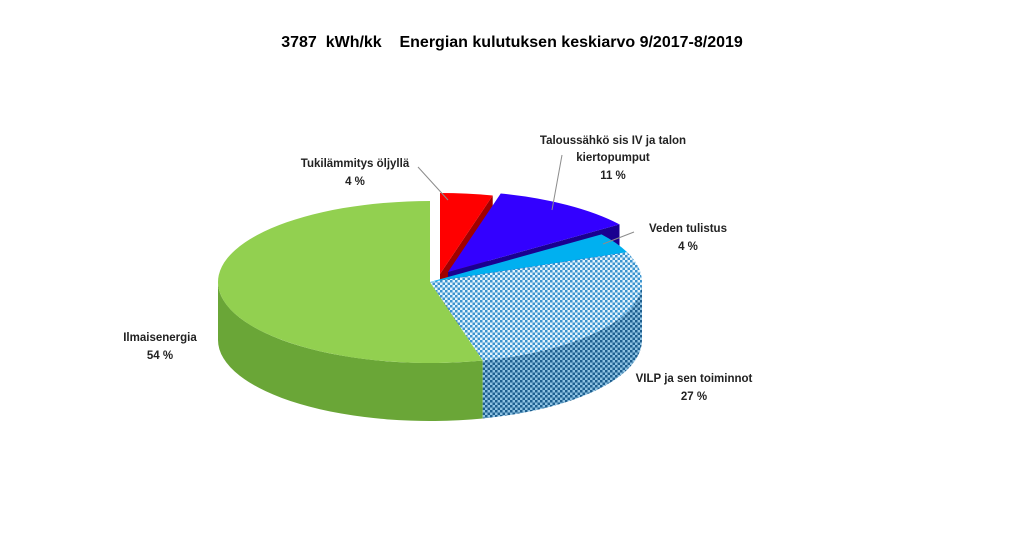 This screenshot has width=1024, height=539. I want to click on slice-label-0: Tukilämmitys öljyllä 4 %, so click(355, 173).